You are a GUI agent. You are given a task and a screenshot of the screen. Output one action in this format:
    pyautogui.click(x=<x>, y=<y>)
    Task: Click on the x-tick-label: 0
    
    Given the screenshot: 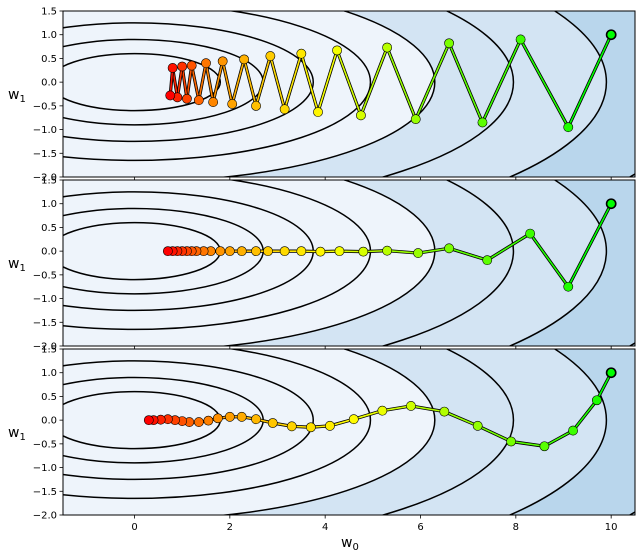 What is the action you would take?
    pyautogui.click(x=134, y=527)
    